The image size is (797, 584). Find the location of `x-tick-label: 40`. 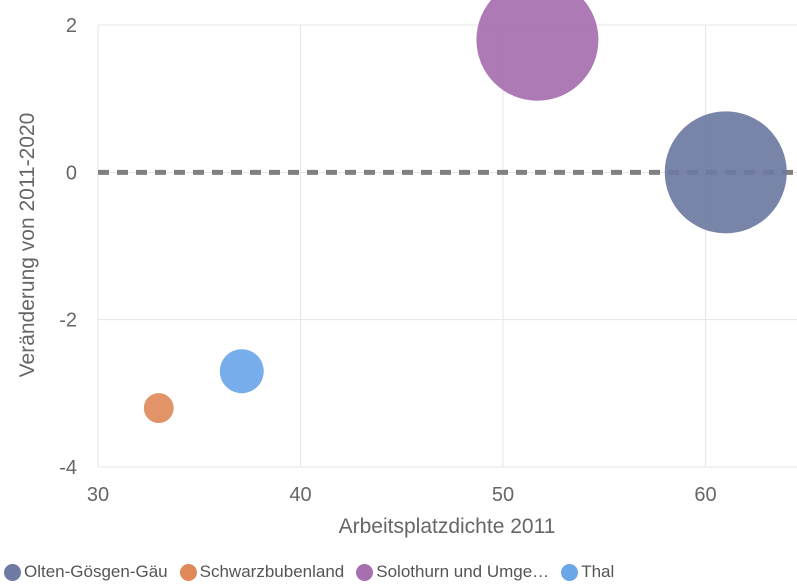

x-tick-label: 40 is located at coordinates (300, 495).